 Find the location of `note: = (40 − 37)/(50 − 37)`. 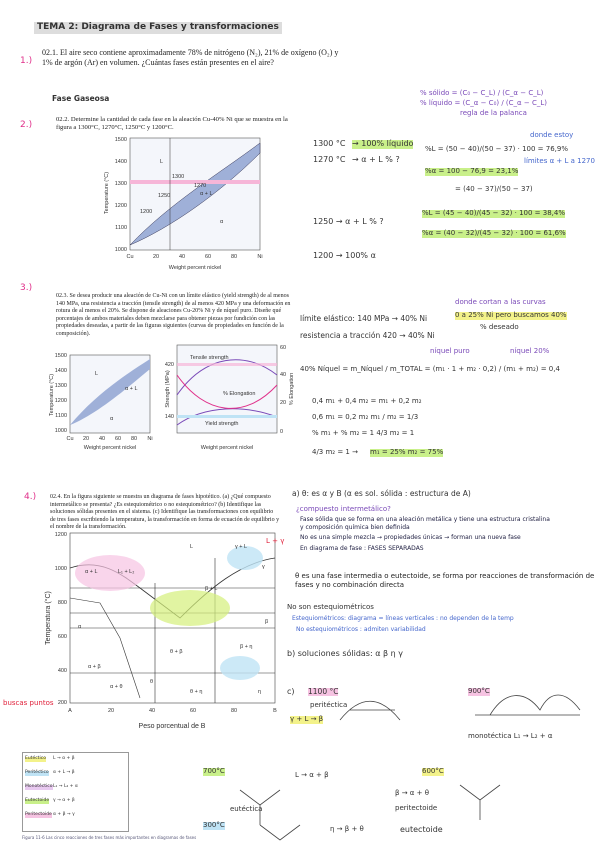

note: = (40 − 37)/(50 − 37) is located at coordinates (494, 189).